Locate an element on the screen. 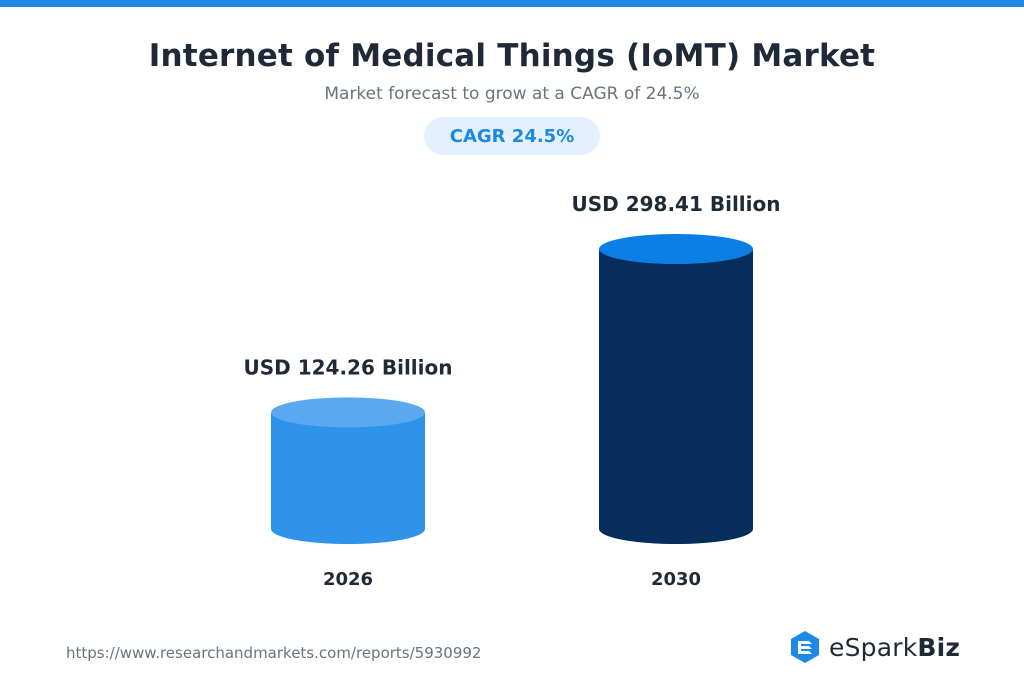 The image size is (1024, 695). bar-2026 is located at coordinates (348, 470).